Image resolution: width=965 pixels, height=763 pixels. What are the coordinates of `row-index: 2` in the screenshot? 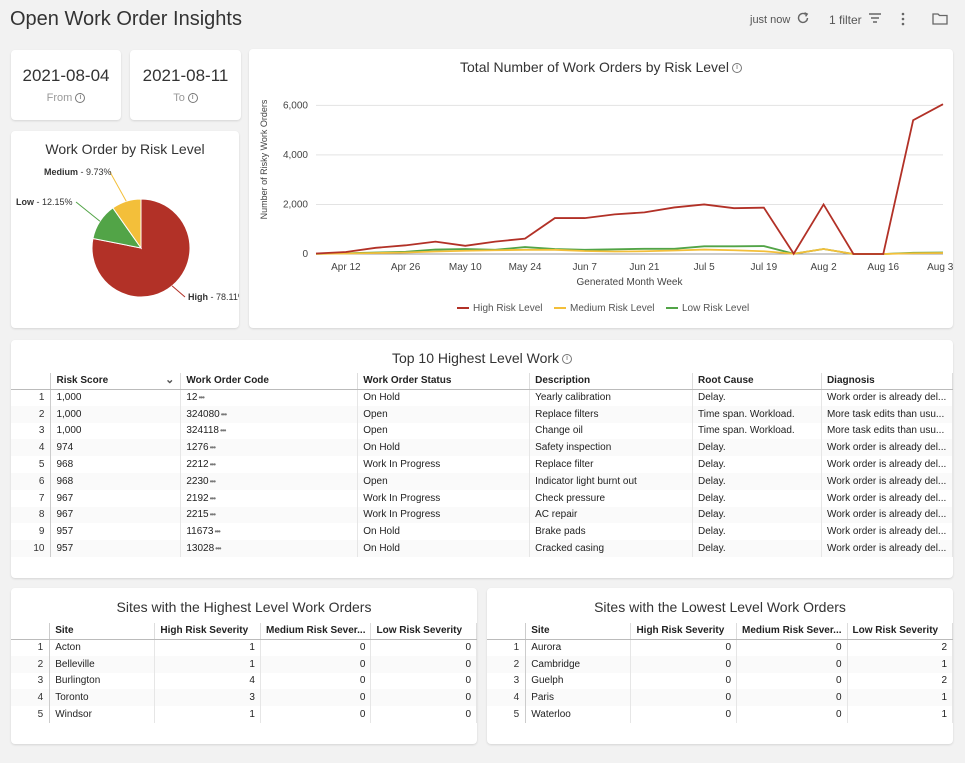 It's located at (31, 664).